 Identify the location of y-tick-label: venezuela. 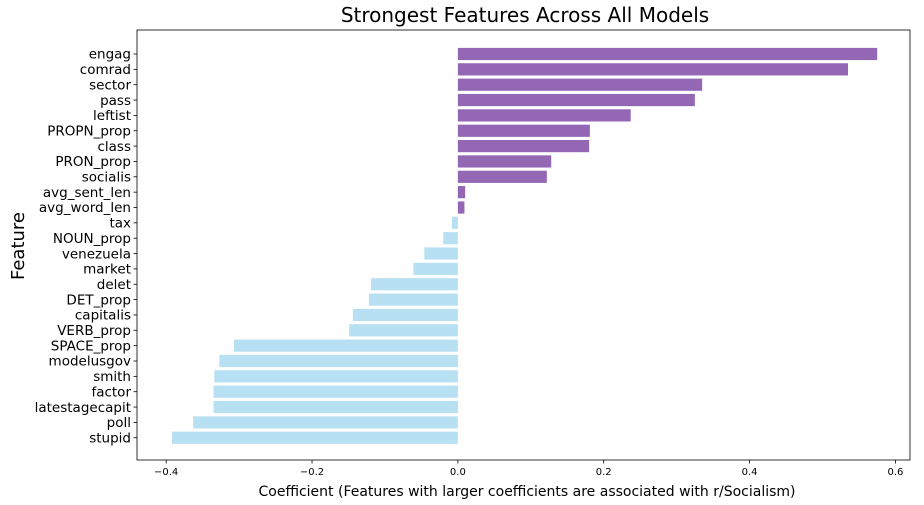
(96, 254).